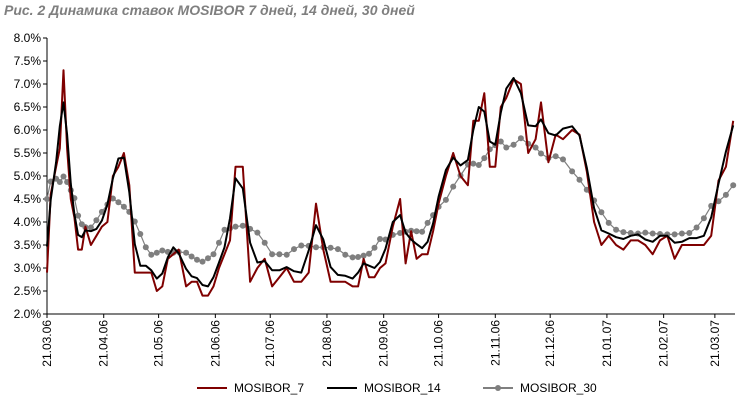  I want to click on legend-label-mosibor_14: MOSIBOR_14, so click(402, 388).